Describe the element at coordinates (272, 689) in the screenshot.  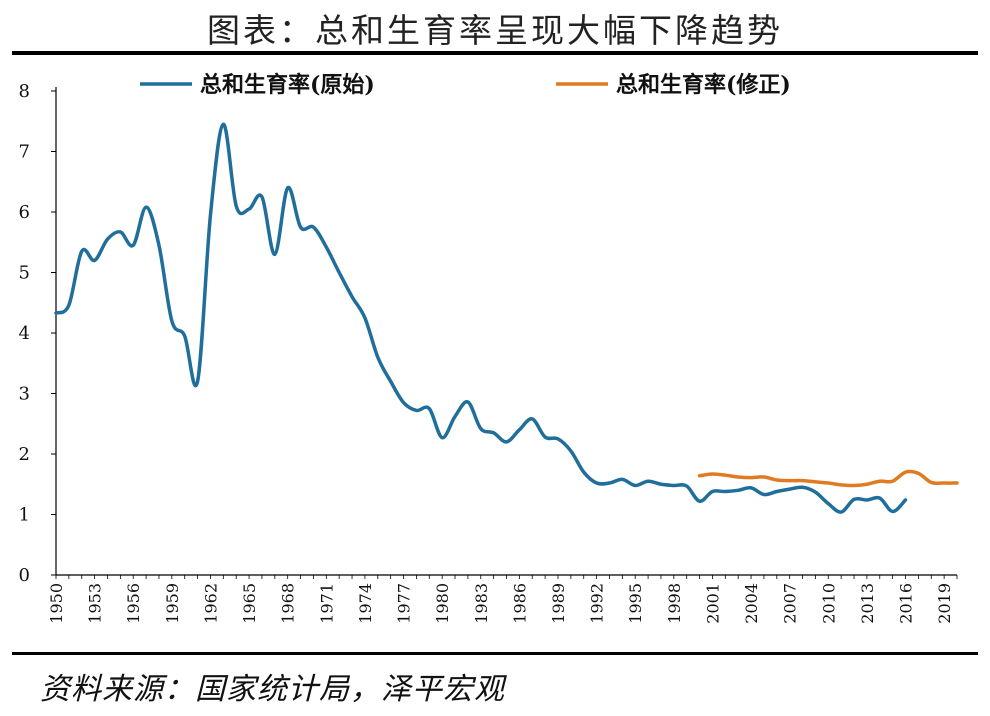
I see `source-note: 资料来源：国家统计局，泽平宏观` at that location.